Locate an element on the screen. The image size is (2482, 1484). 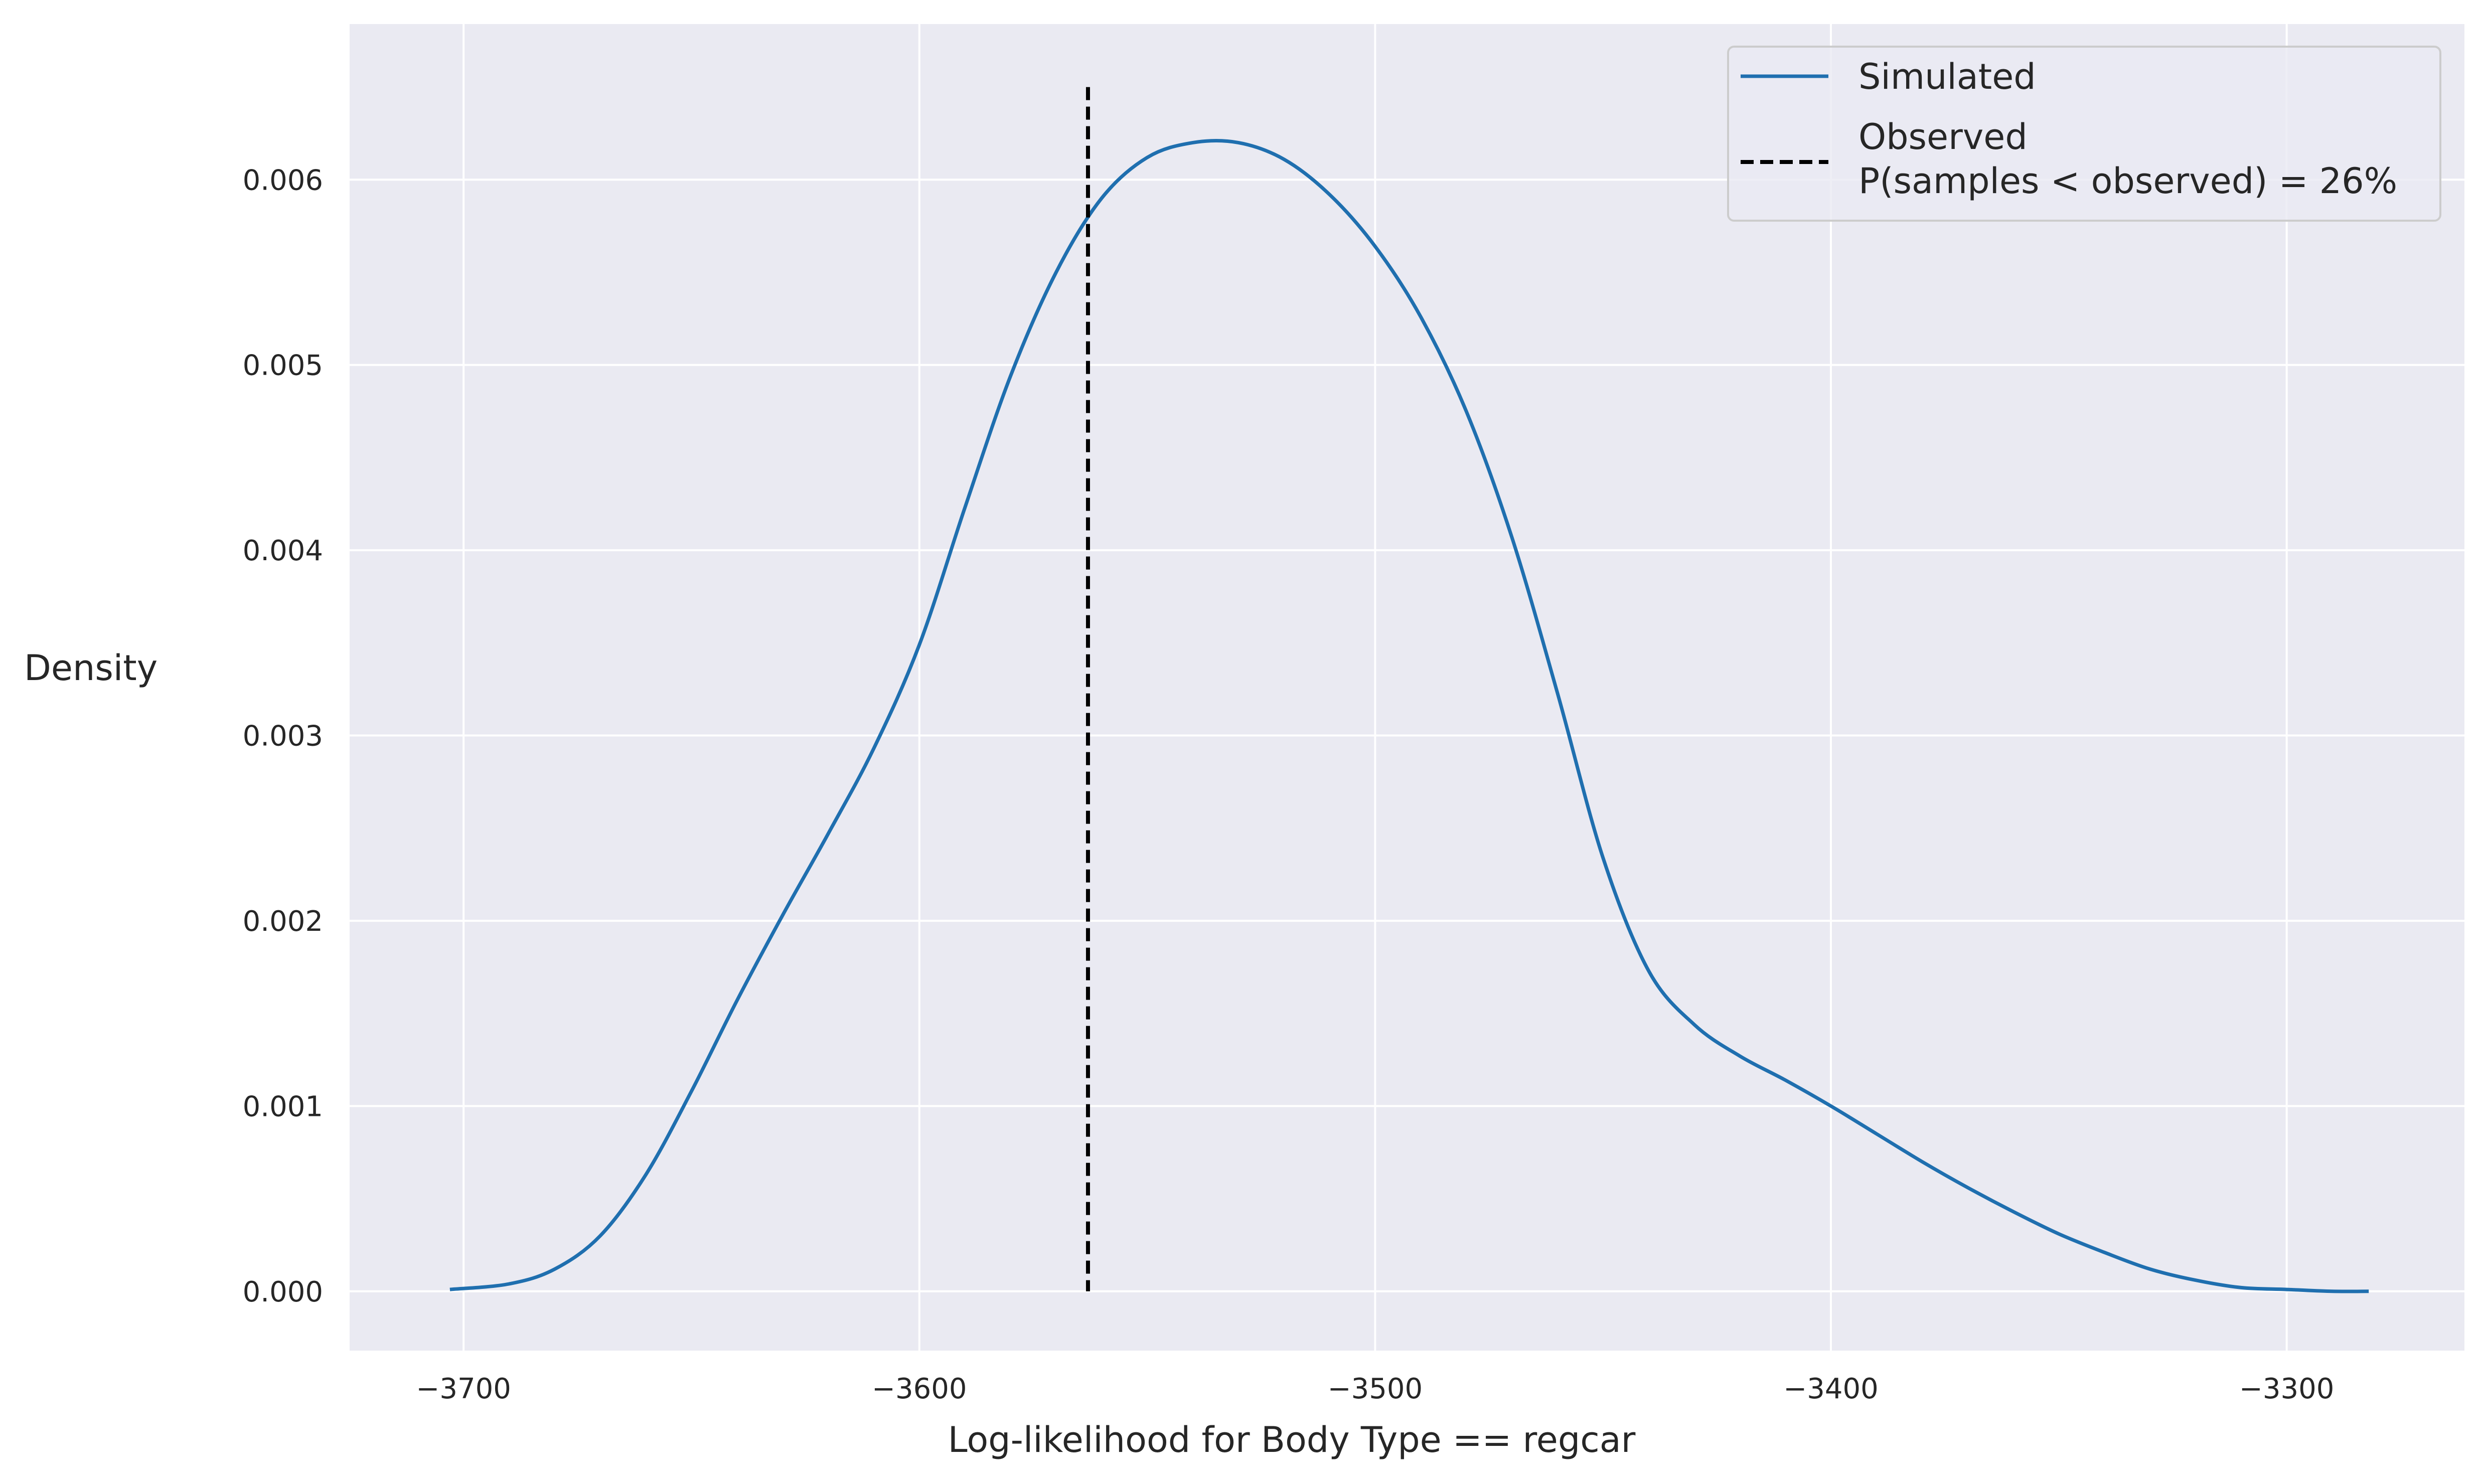
legend-simulated-label: Simulated is located at coordinates (1947, 76).